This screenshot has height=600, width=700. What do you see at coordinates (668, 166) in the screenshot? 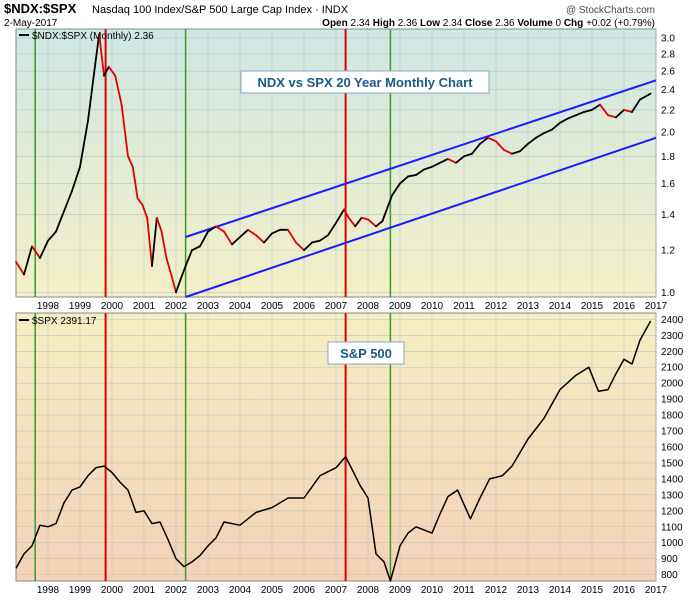
I see `ratio-y-ticks: 1.0 1.2 1.4 1.6 1.8 2.0 2.2 2.4 2.6 2.8 3.0` at bounding box center [668, 166].